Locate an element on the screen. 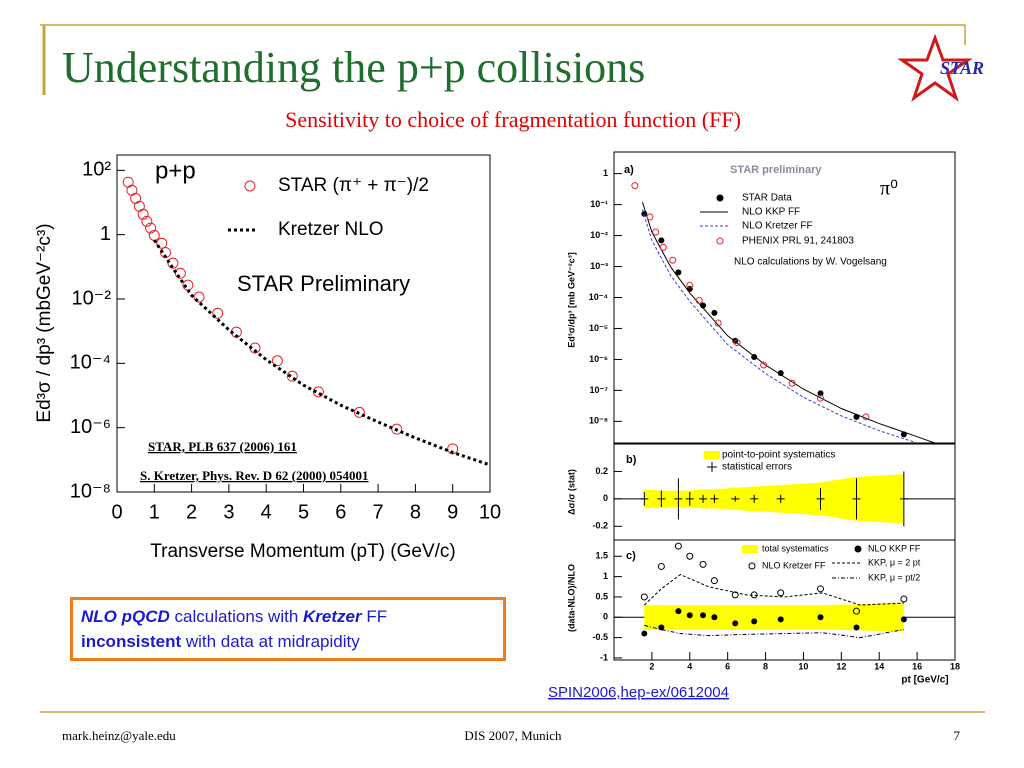  y-tick-label: -1 is located at coordinates (604, 657).